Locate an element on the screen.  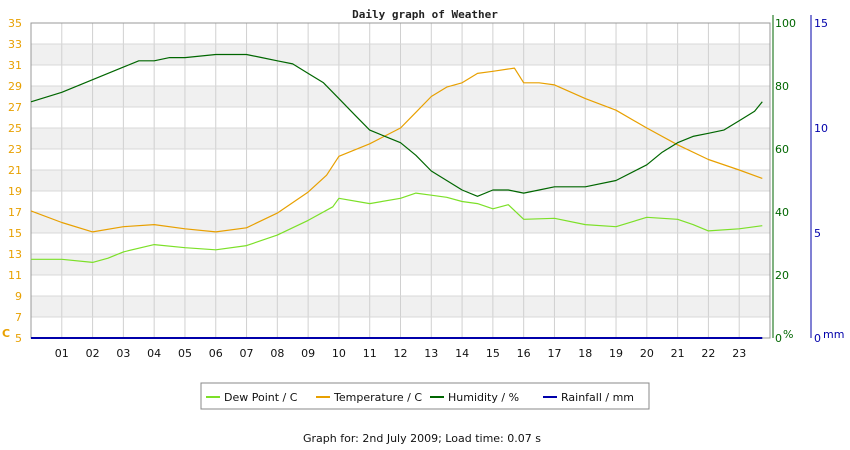
y-left-tick-label: 9 is located at coordinates (18, 296).